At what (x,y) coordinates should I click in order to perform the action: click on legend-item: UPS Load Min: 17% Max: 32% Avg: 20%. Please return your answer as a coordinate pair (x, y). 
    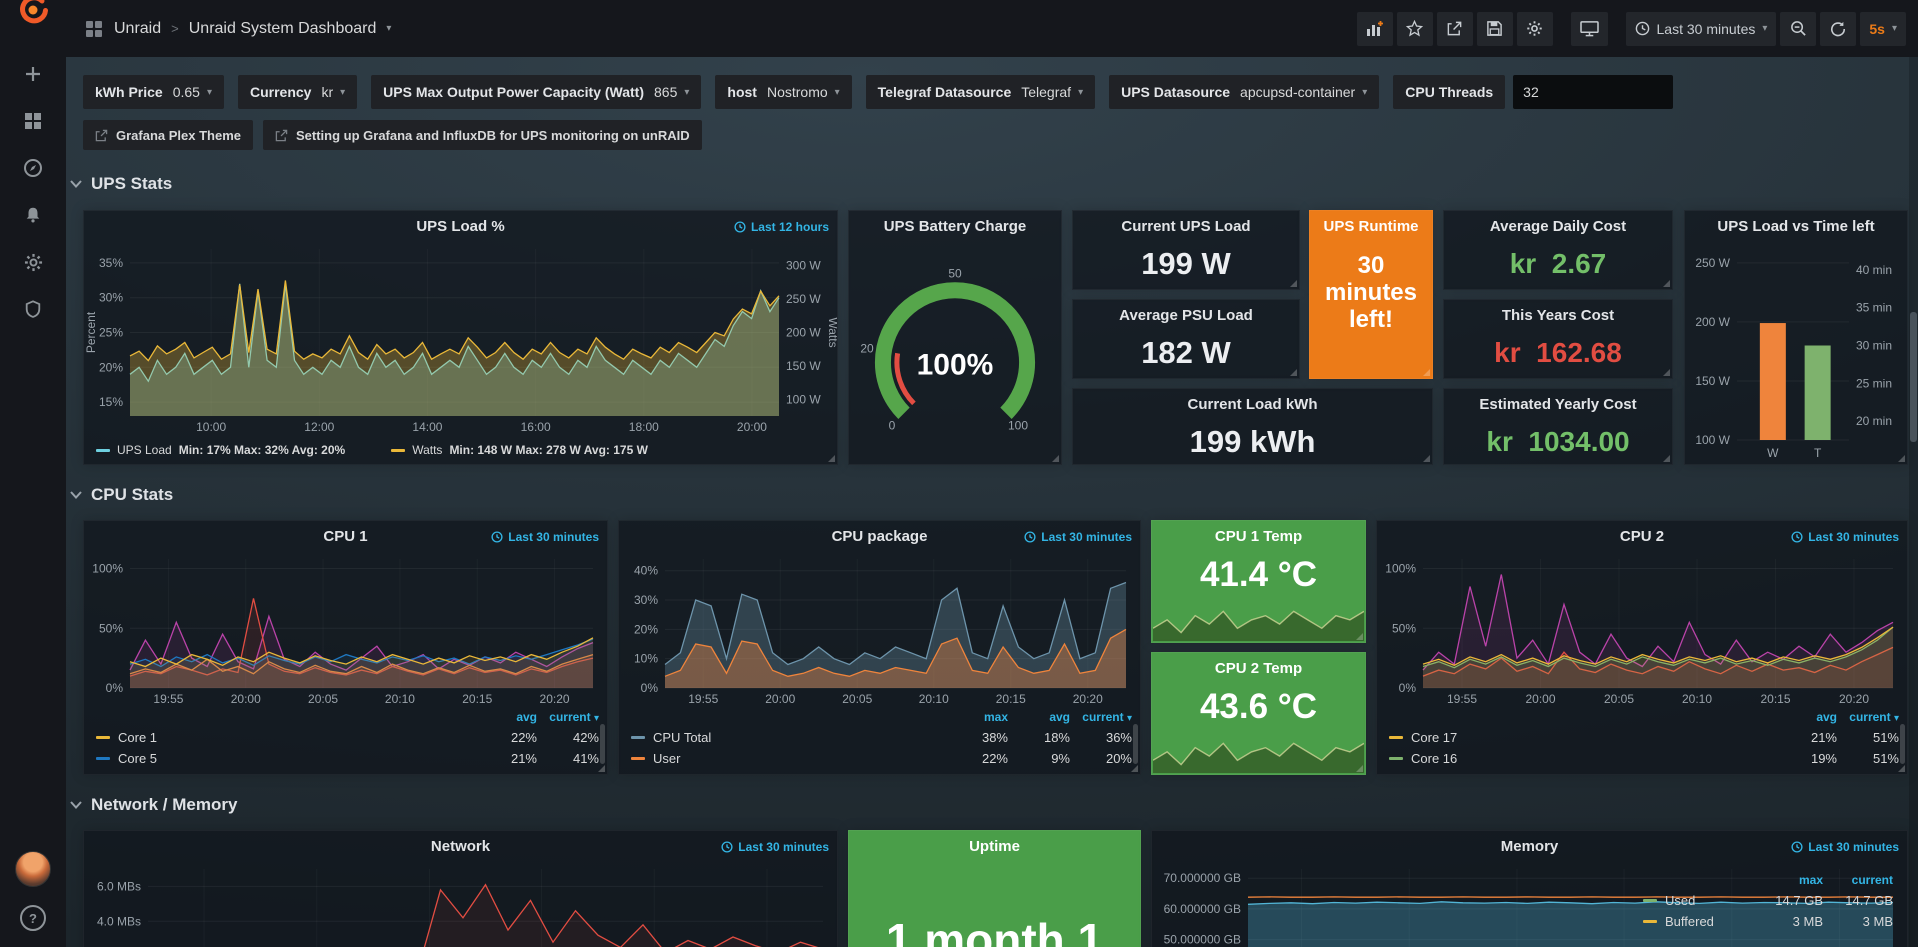
    Looking at the image, I should click on (220, 450).